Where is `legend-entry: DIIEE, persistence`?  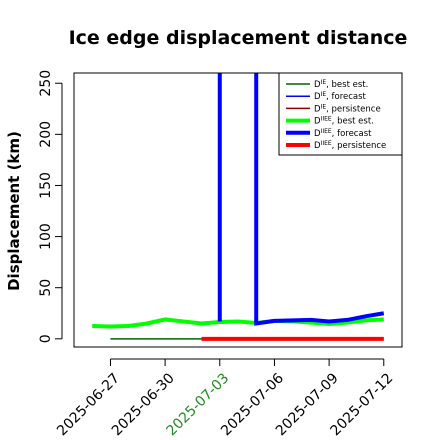
legend-entry: DIIEE, persistence is located at coordinates (350, 145).